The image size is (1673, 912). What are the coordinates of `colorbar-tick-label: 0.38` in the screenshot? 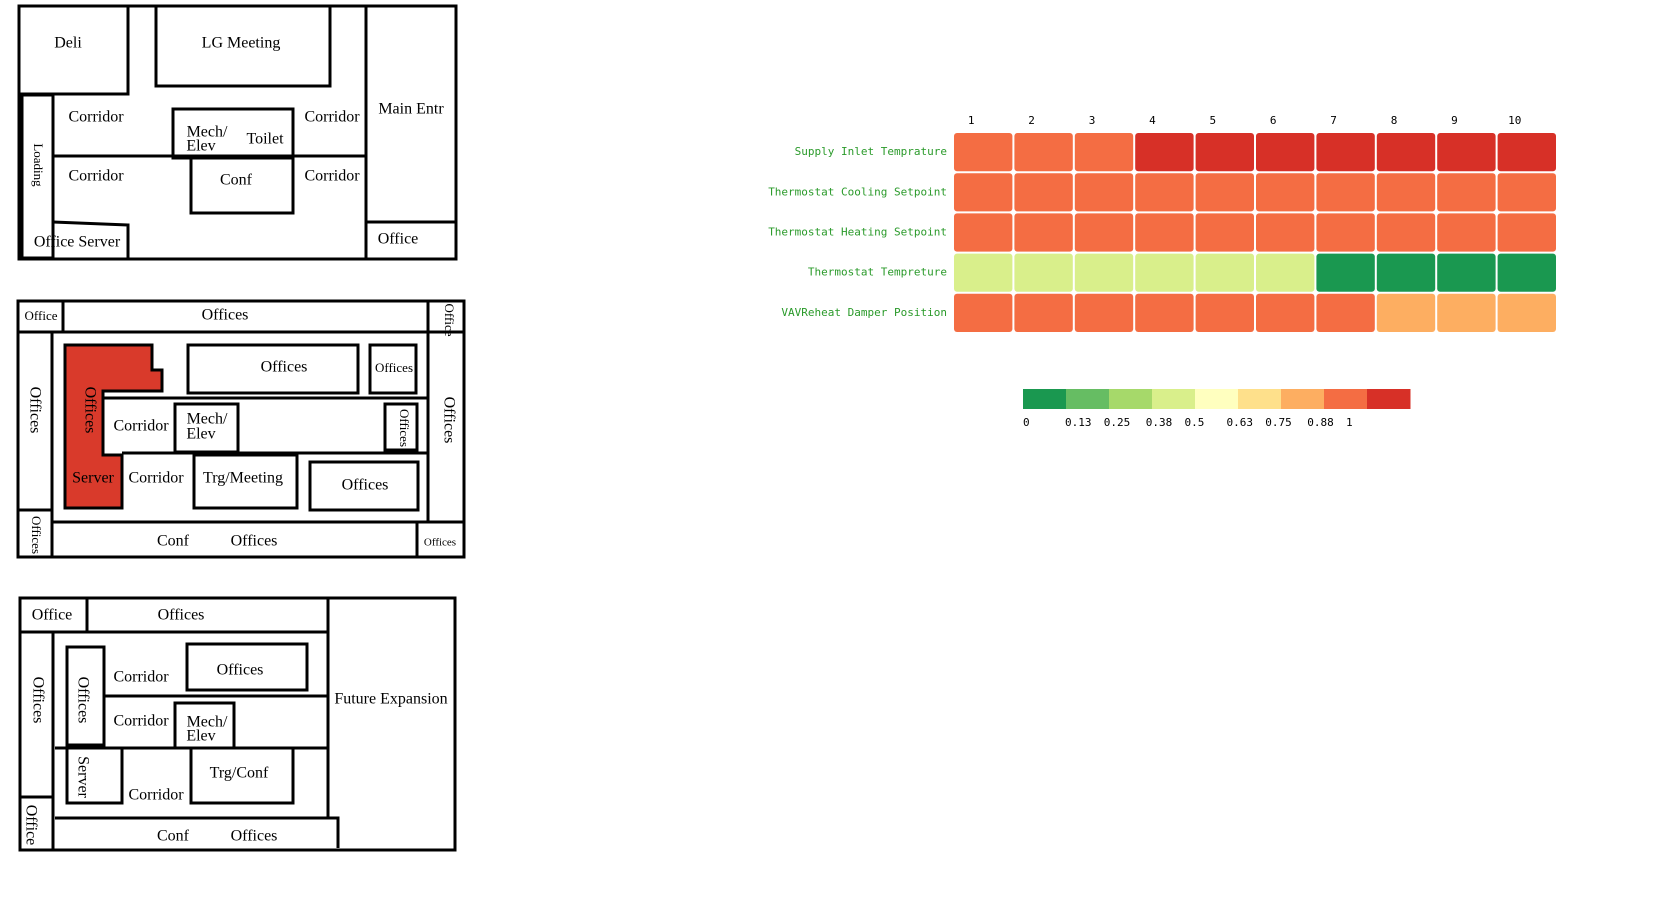 It's located at (1159, 422).